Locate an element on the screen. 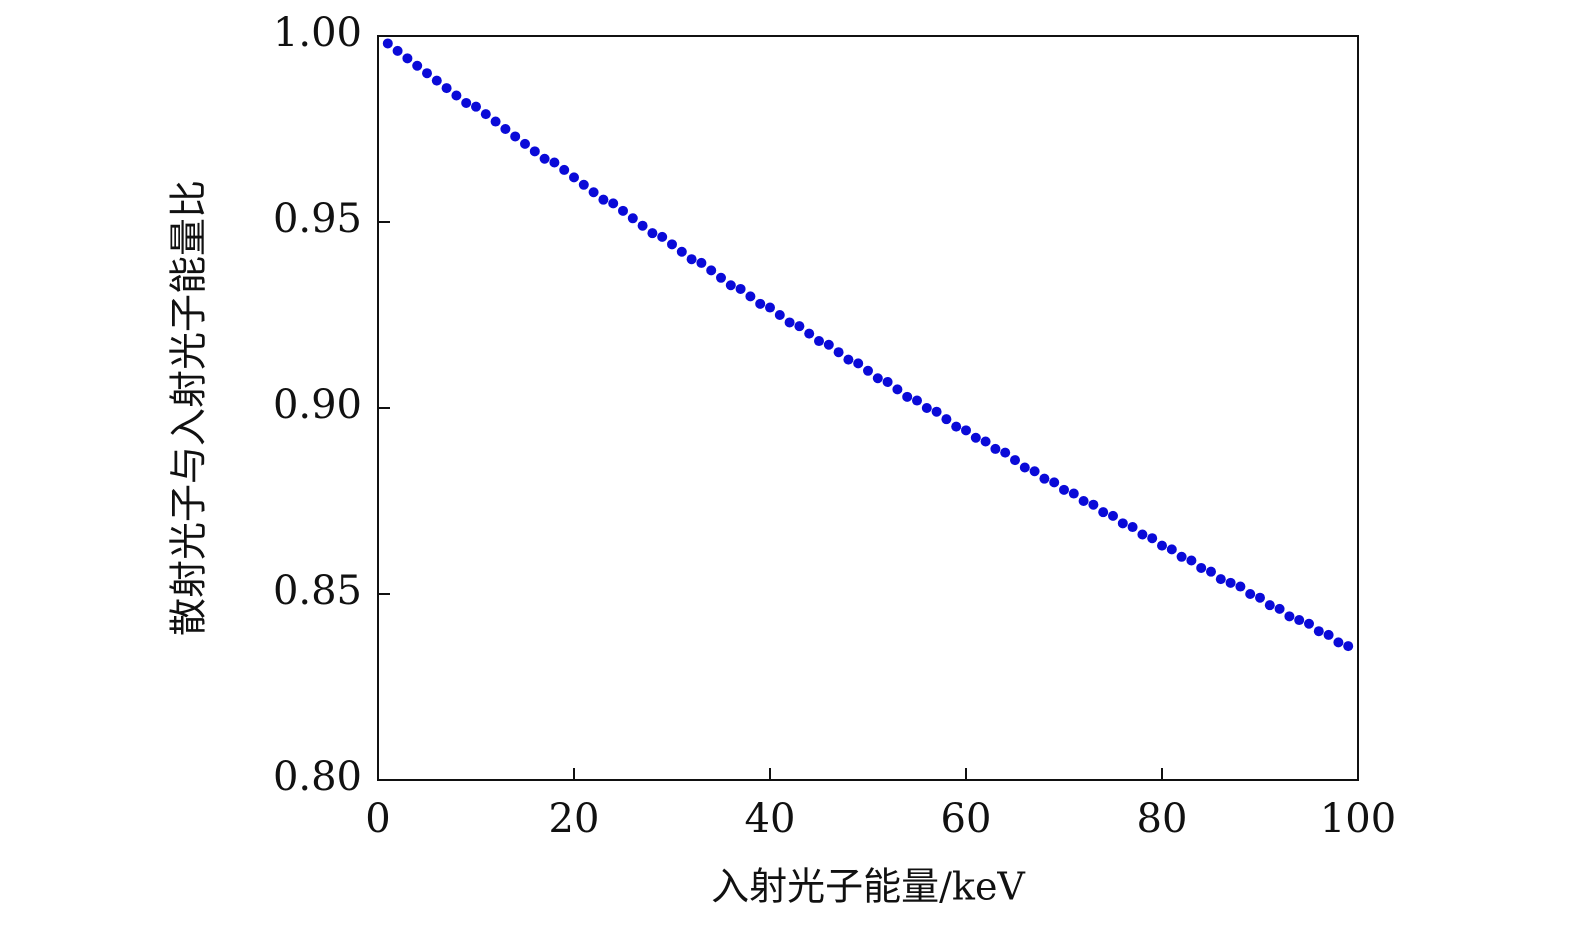 Image resolution: width=1575 pixels, height=935 pixels. y-tick-label: 1.00 is located at coordinates (317, 33).